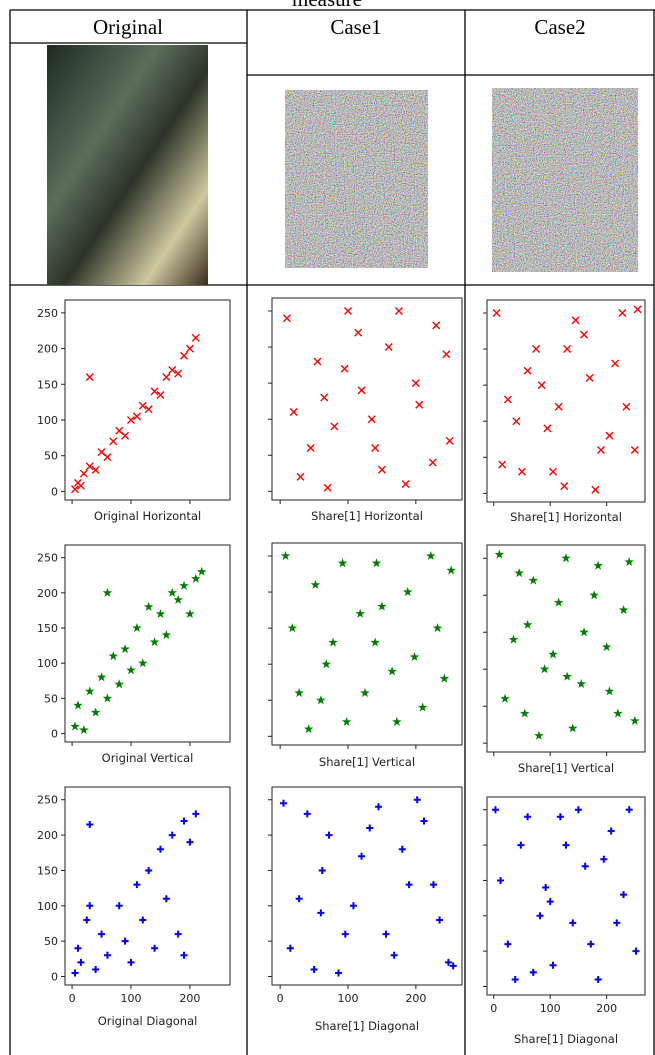 This screenshot has height=1055, width=655. Describe the element at coordinates (356, 179) in the screenshot. I see `share-image` at that location.